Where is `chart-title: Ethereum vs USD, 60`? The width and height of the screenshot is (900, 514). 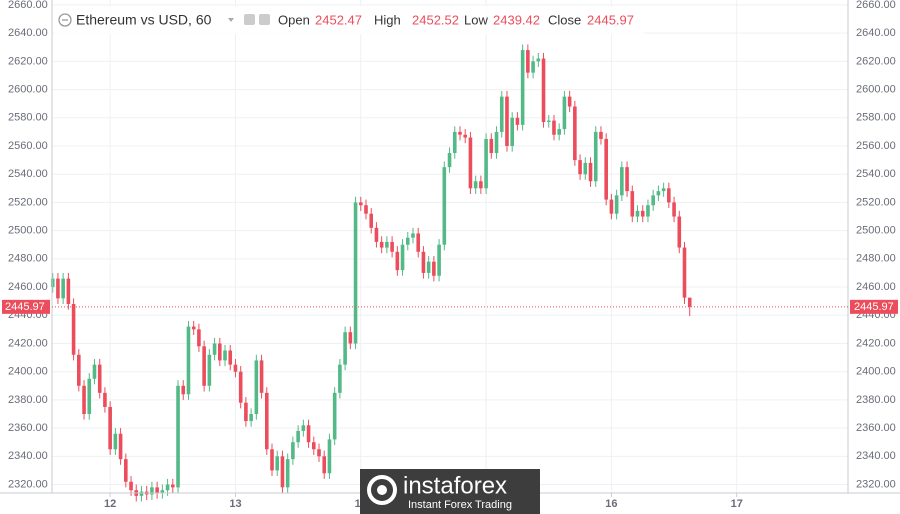
chart-title: Ethereum vs USD, 60 is located at coordinates (144, 20).